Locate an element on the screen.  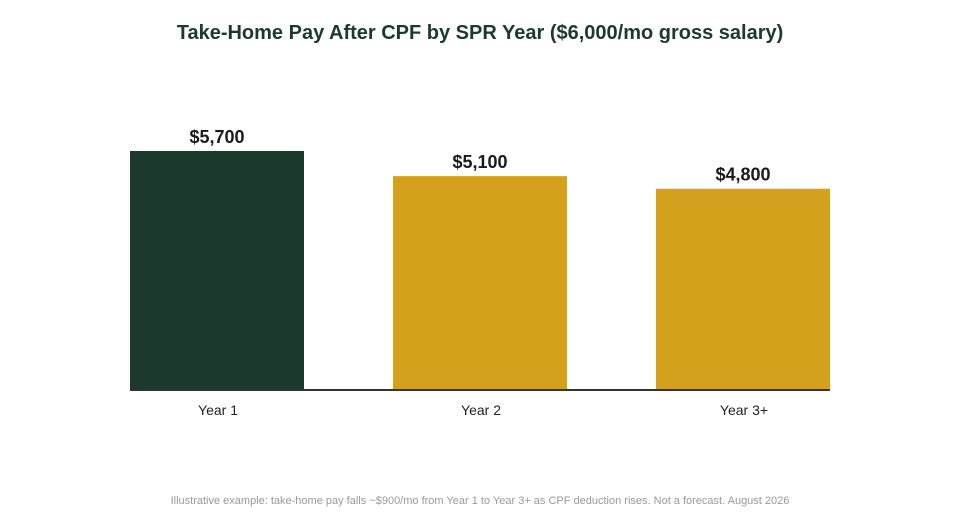
value-labels-group: $5,700 $5,100 $4,800 is located at coordinates (479, 156).